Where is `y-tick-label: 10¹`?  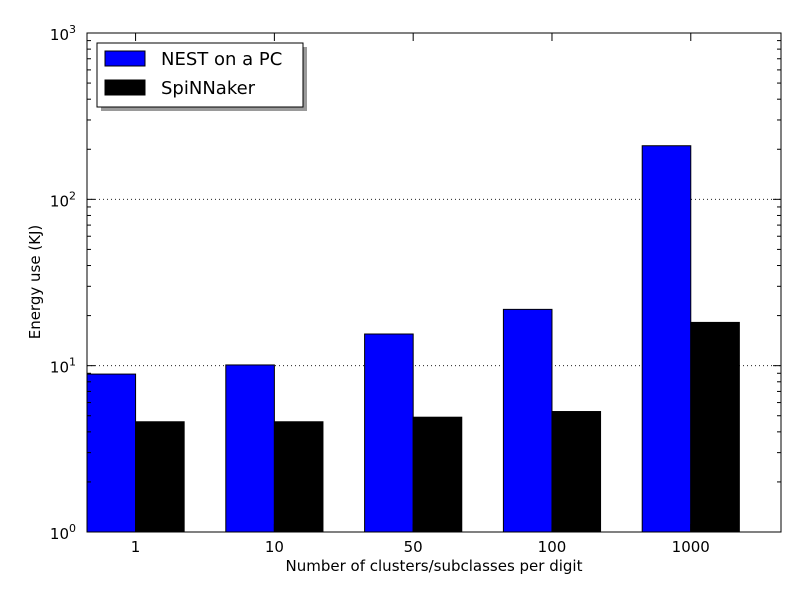
y-tick-label: 10¹ is located at coordinates (63, 366).